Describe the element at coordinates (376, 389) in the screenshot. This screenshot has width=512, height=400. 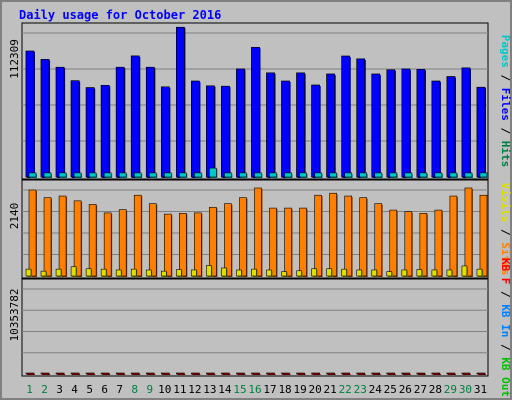
I see `x-tick-label-day-24: 24` at that location.